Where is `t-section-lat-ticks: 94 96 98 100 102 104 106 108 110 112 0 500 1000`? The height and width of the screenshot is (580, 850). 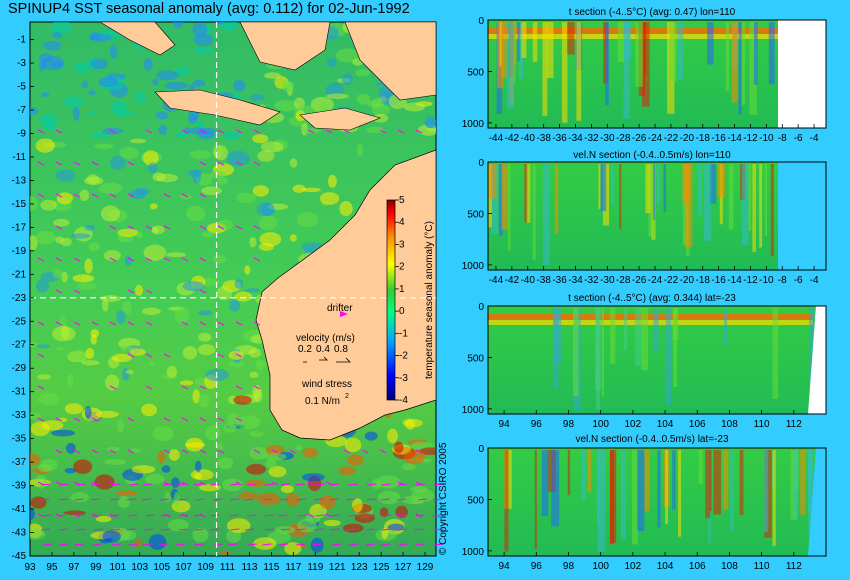
t-section-lat-ticks: 94 96 98 100 102 104 106 108 110 112 0 500 1000 is located at coordinates (632, 366).